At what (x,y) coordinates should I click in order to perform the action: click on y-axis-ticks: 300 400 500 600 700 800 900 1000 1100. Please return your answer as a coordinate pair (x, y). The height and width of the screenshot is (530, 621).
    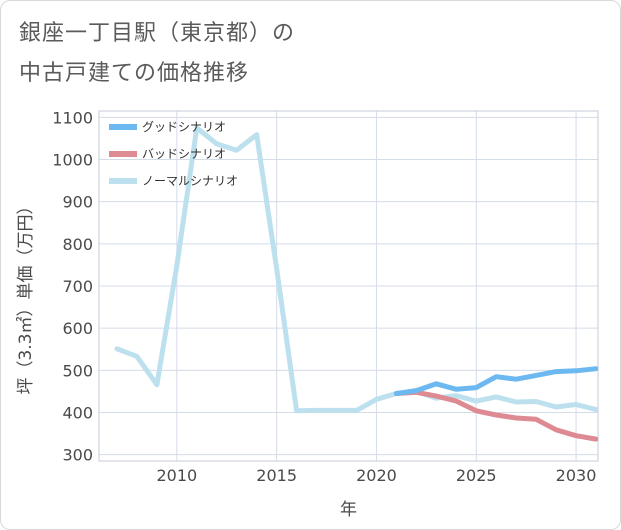
    Looking at the image, I should click on (72, 286).